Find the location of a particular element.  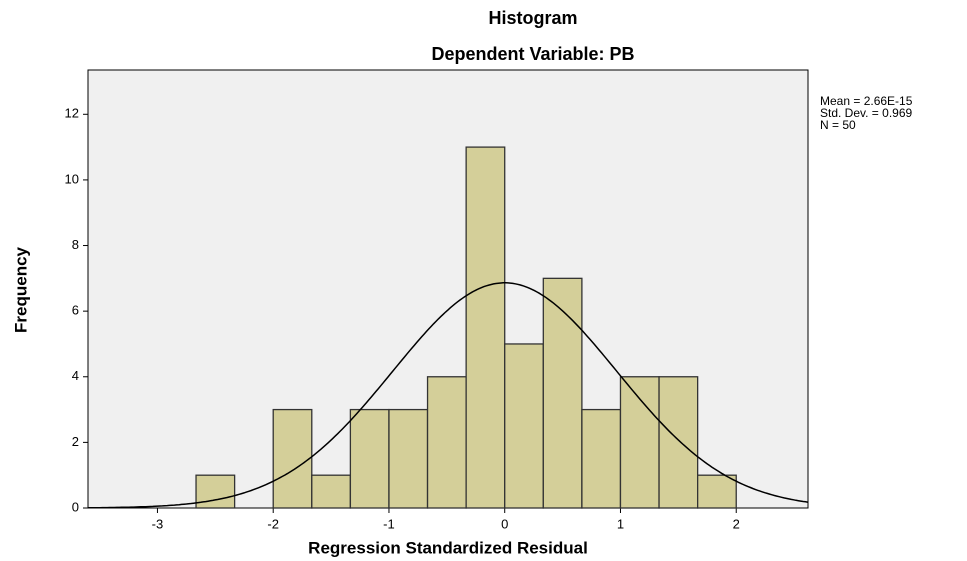

x-tick-label: 0 is located at coordinates (504, 523).